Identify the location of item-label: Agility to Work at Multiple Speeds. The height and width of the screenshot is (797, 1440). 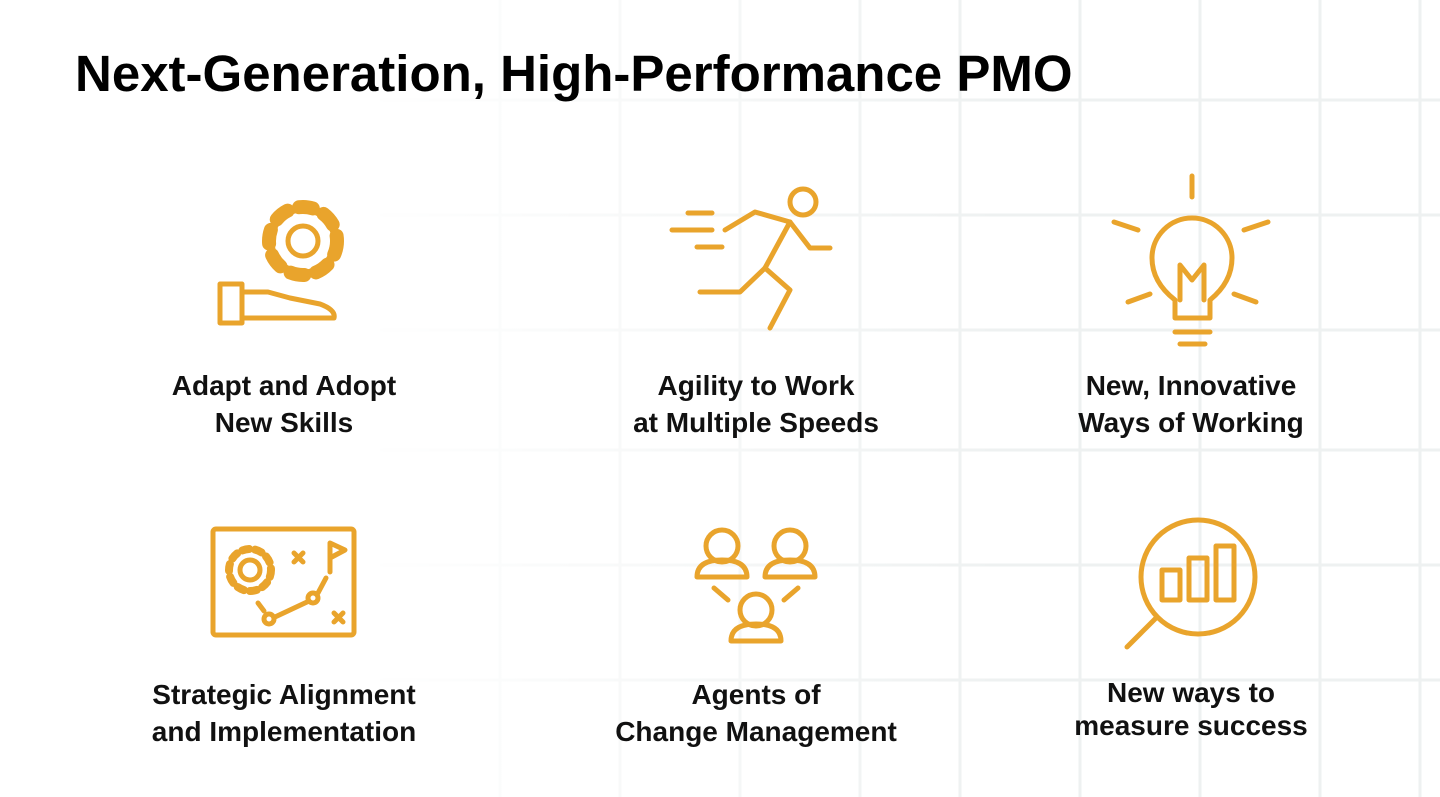
(756, 404).